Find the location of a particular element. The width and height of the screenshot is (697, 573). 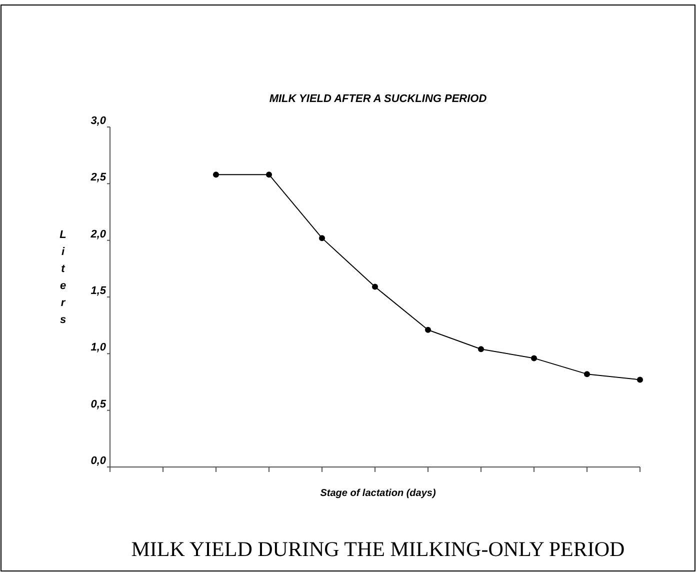

y-tick-label: 2,5 is located at coordinates (98, 178).